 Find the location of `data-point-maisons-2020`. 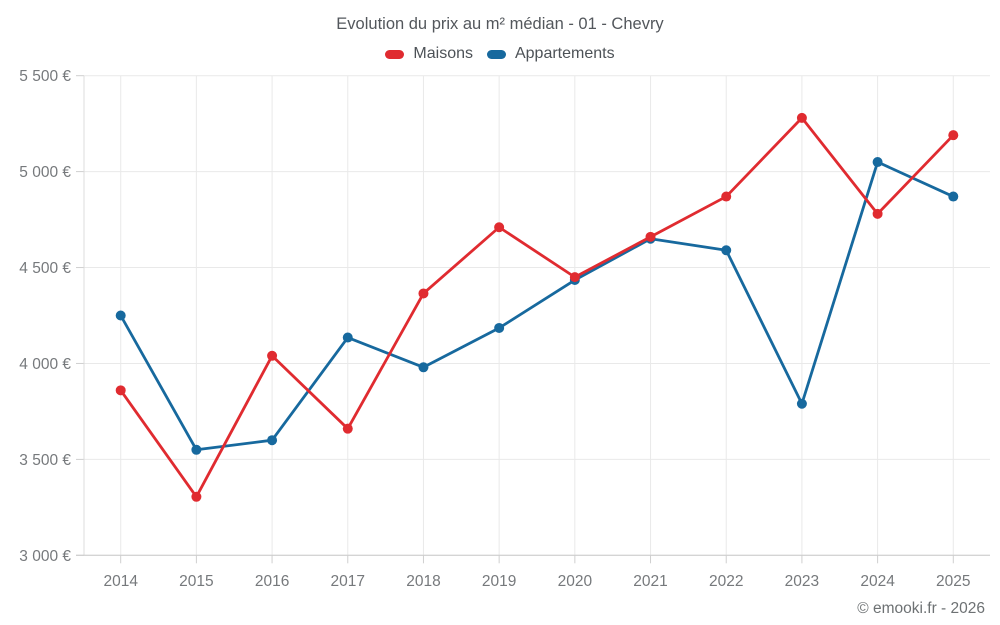

data-point-maisons-2020 is located at coordinates (574, 277).